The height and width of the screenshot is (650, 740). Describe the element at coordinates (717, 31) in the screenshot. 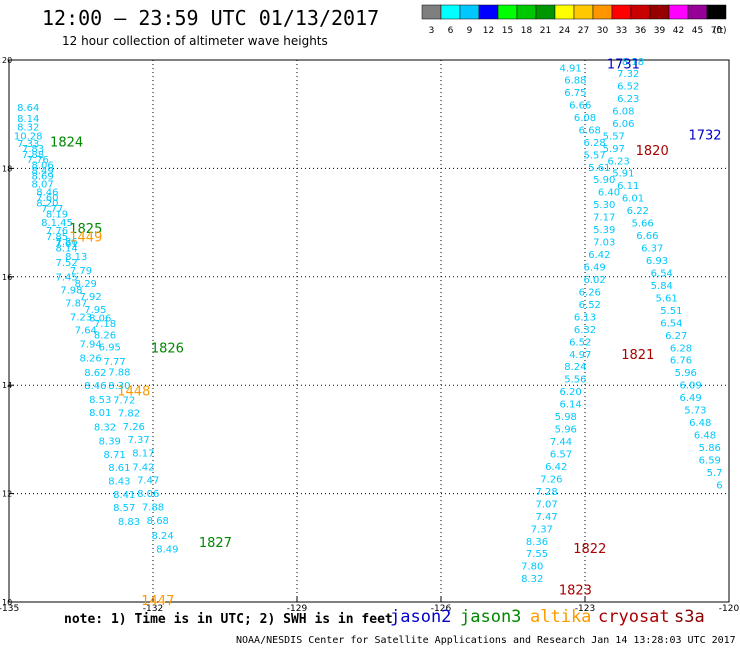

I see `colorbar-label: 70` at that location.